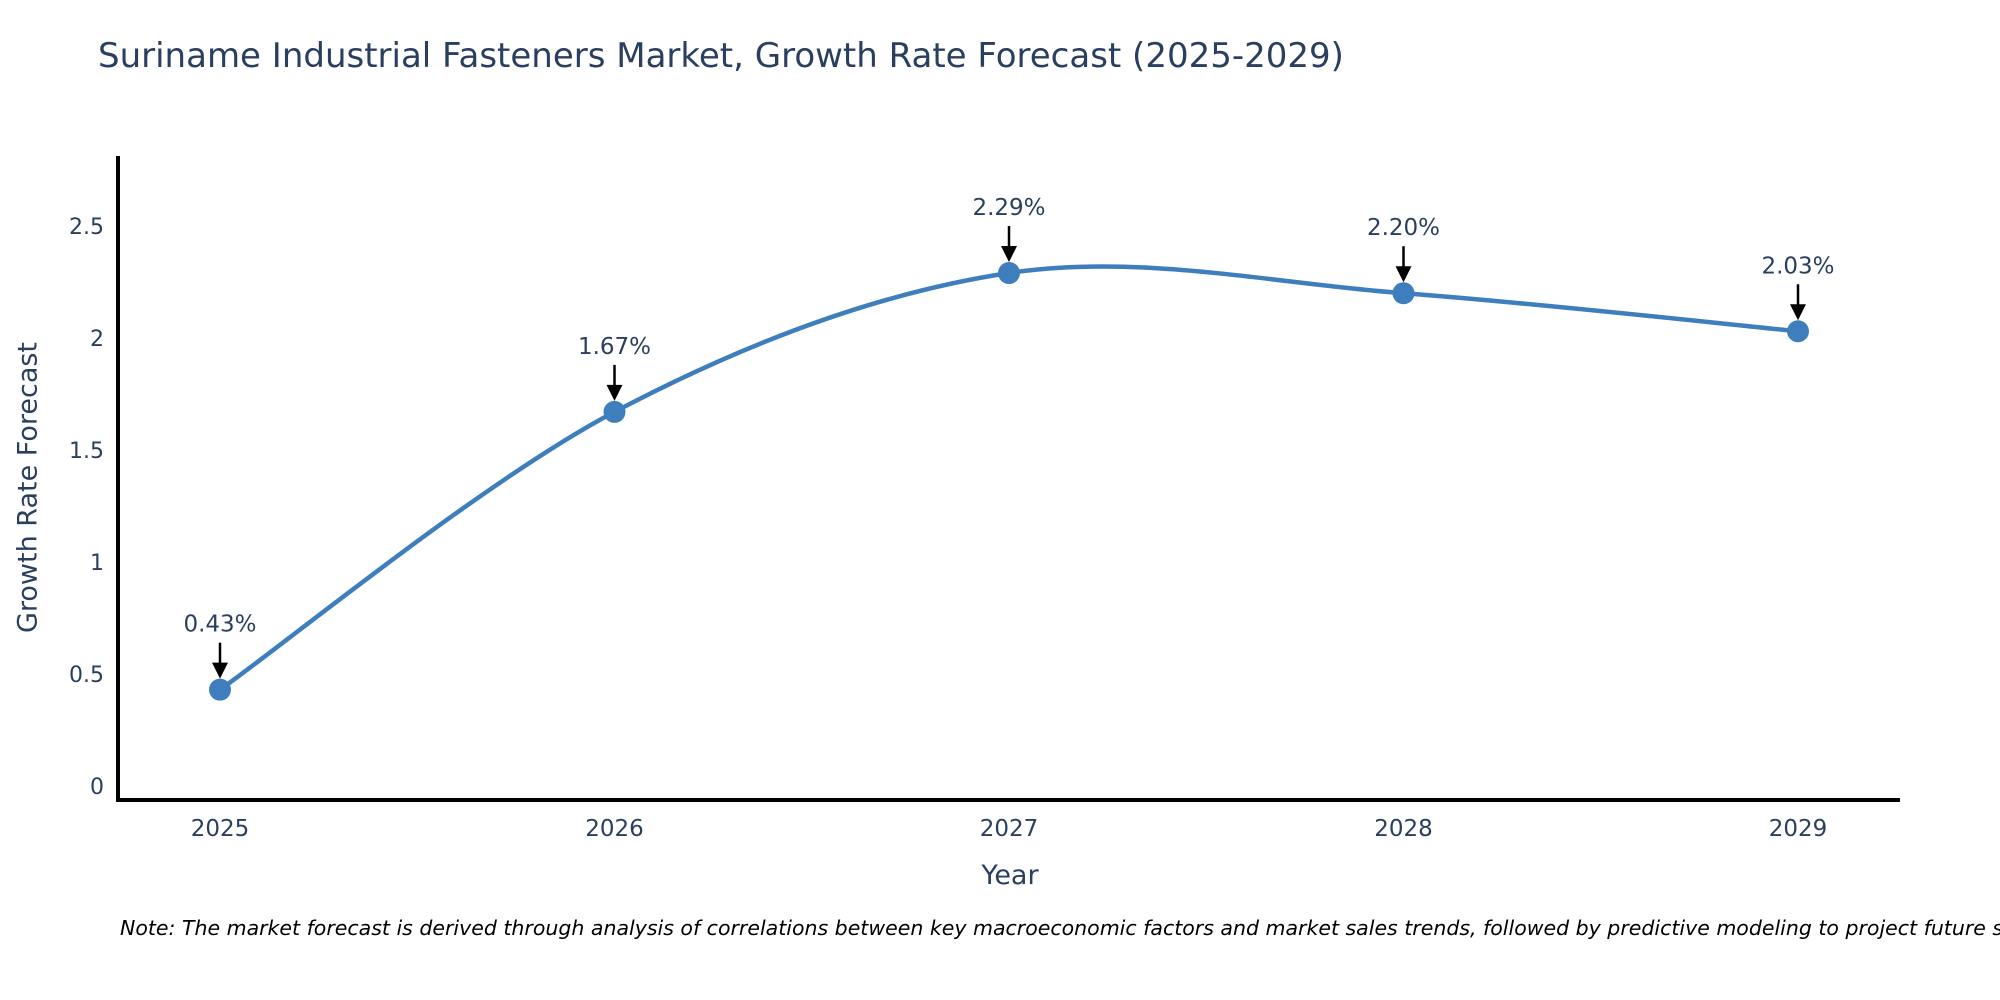 Image resolution: width=2000 pixels, height=1000 pixels. Describe the element at coordinates (1010, 875) in the screenshot. I see `x-axis-title: Year` at that location.